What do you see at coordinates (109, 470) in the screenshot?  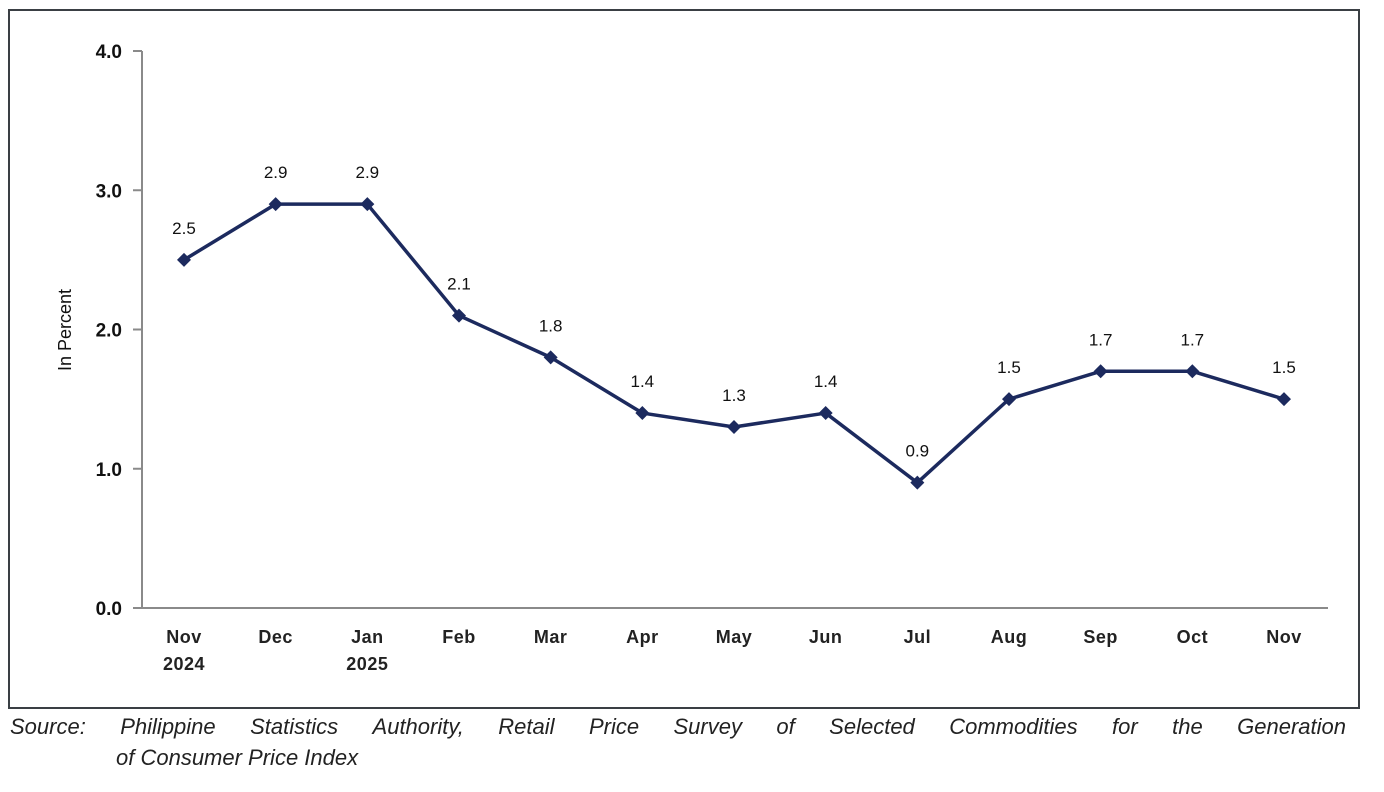 I see `y-tick-label: 1.0` at bounding box center [109, 470].